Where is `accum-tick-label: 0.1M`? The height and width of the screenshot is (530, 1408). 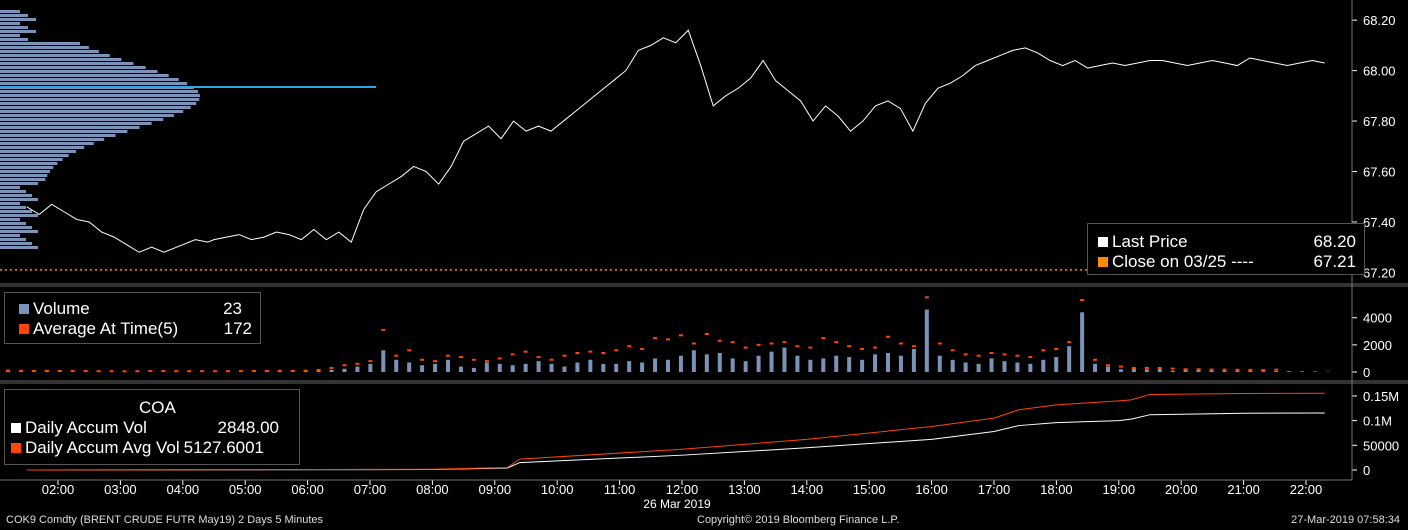
accum-tick-label: 0.1M is located at coordinates (1377, 421).